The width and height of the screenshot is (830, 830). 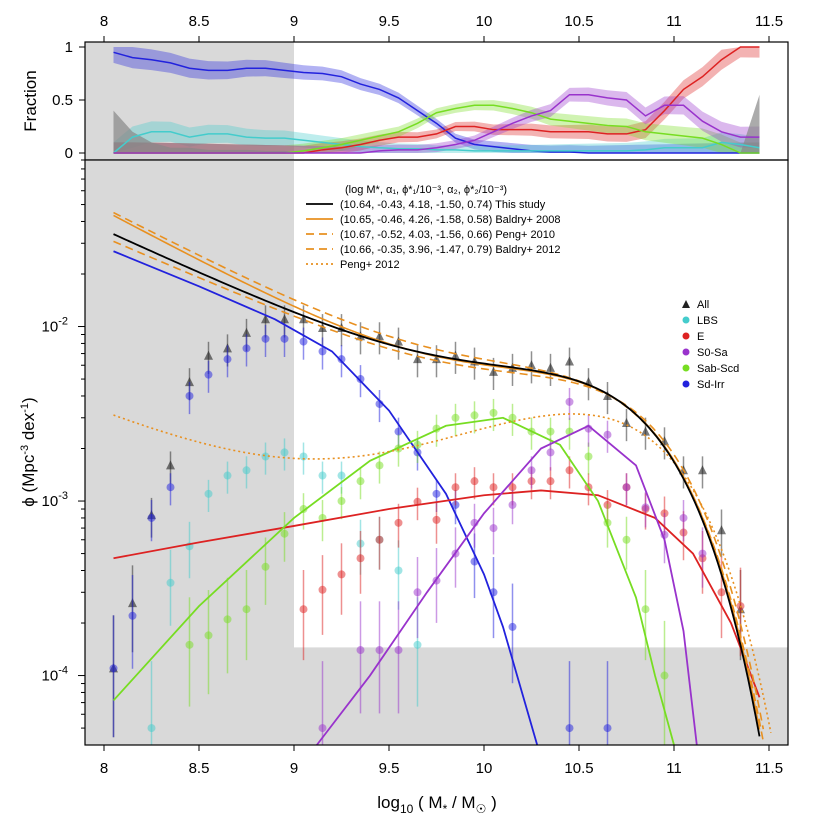 What do you see at coordinates (370, 265) in the screenshot?
I see `legend-fit-label: Peng+ 2012` at bounding box center [370, 265].